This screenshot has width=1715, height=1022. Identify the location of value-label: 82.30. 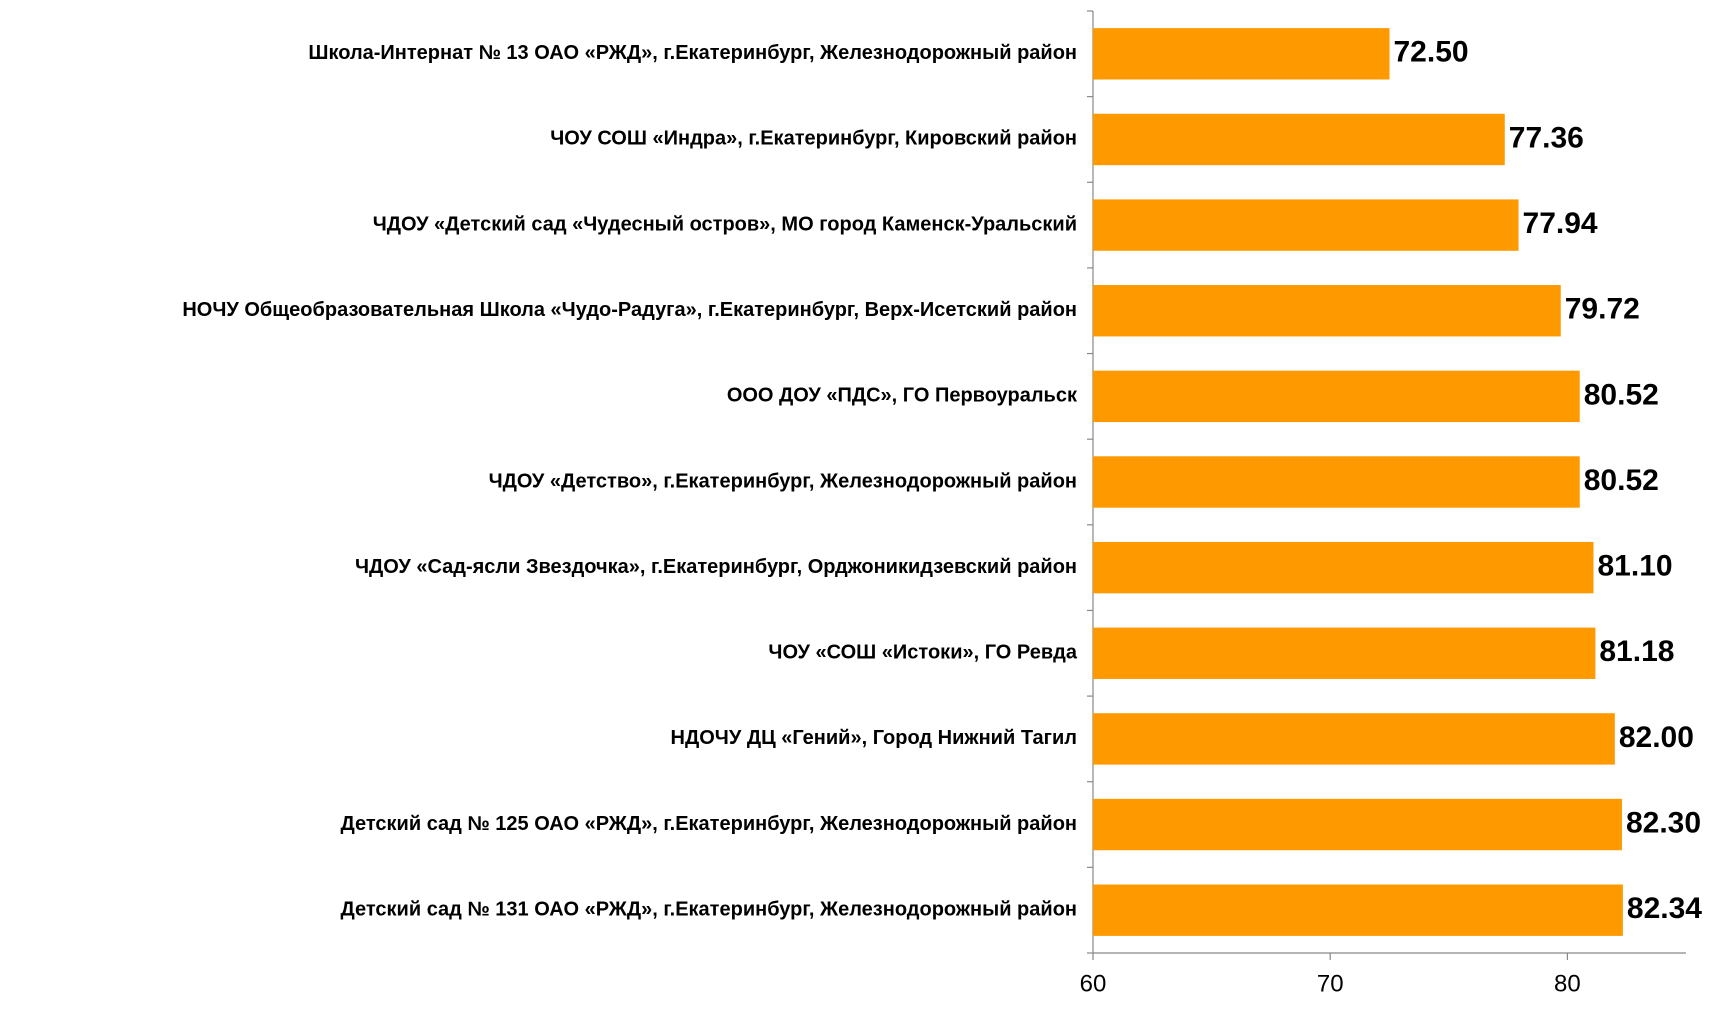
(1663, 822).